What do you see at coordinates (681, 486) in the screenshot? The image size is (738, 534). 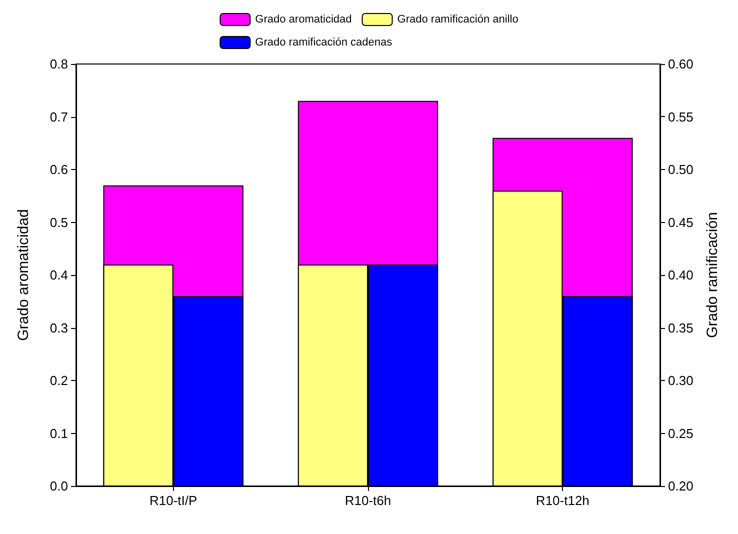 I see `y2-tick-label: 0.20` at bounding box center [681, 486].